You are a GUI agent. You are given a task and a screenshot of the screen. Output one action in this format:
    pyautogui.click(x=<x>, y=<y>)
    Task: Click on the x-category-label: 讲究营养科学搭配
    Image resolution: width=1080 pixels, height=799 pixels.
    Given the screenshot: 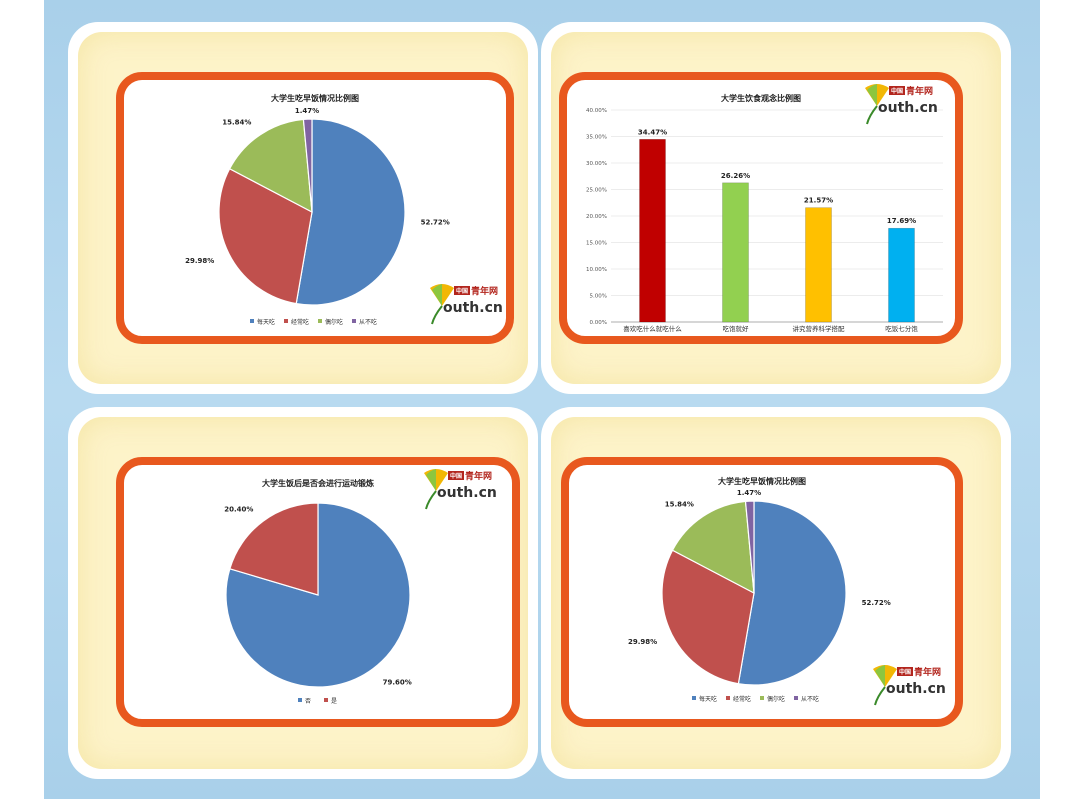 What is the action you would take?
    pyautogui.click(x=819, y=328)
    